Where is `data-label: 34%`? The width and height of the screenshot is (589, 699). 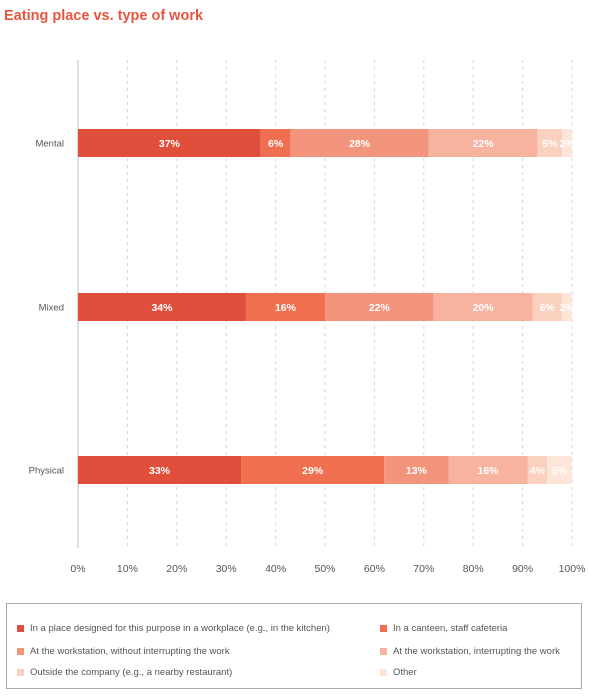 data-label: 34% is located at coordinates (162, 308).